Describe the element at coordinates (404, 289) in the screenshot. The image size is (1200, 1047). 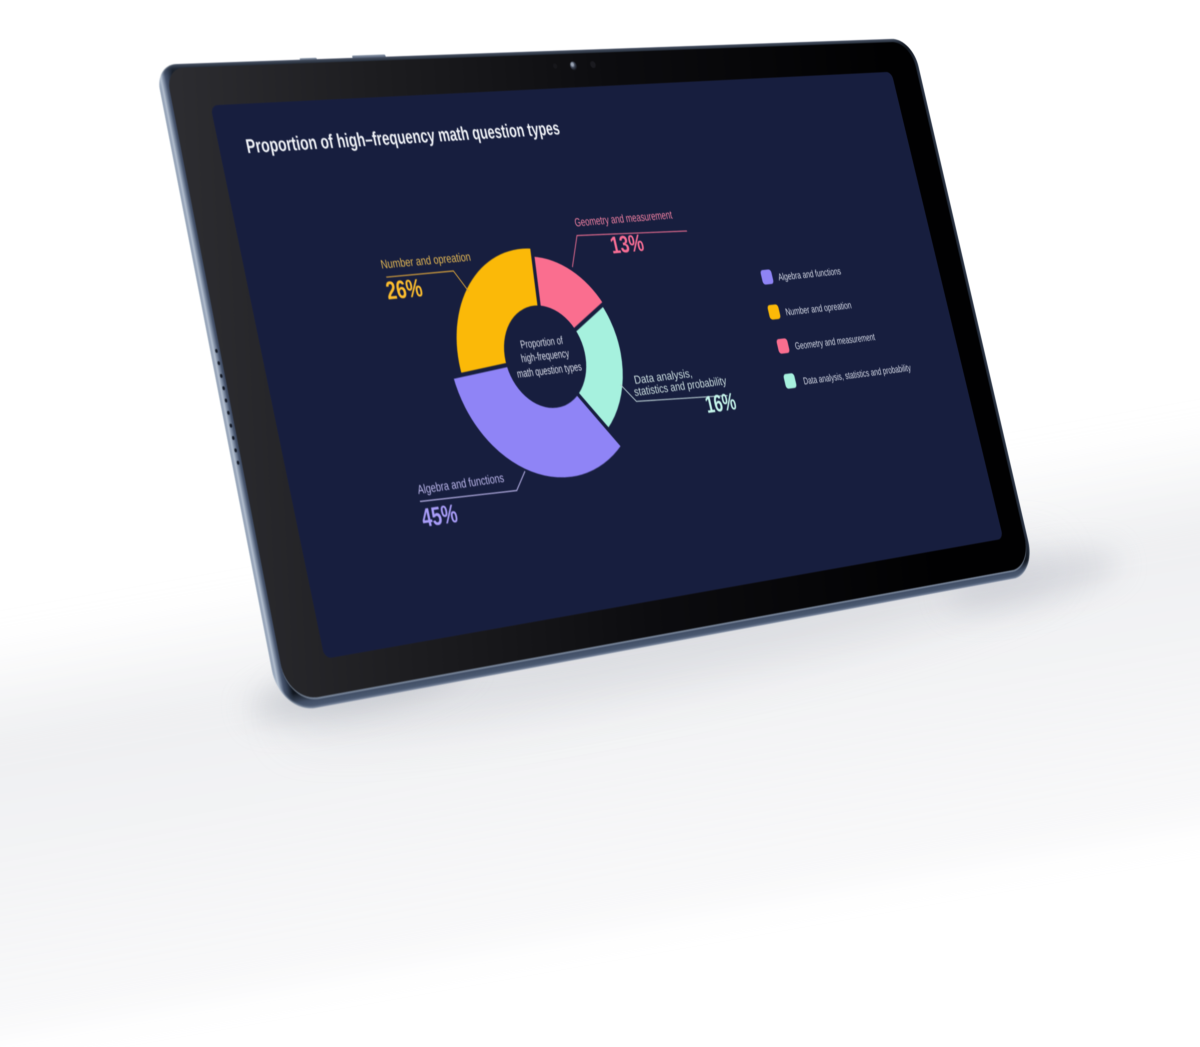
I see `svg-text: 26%` at that location.